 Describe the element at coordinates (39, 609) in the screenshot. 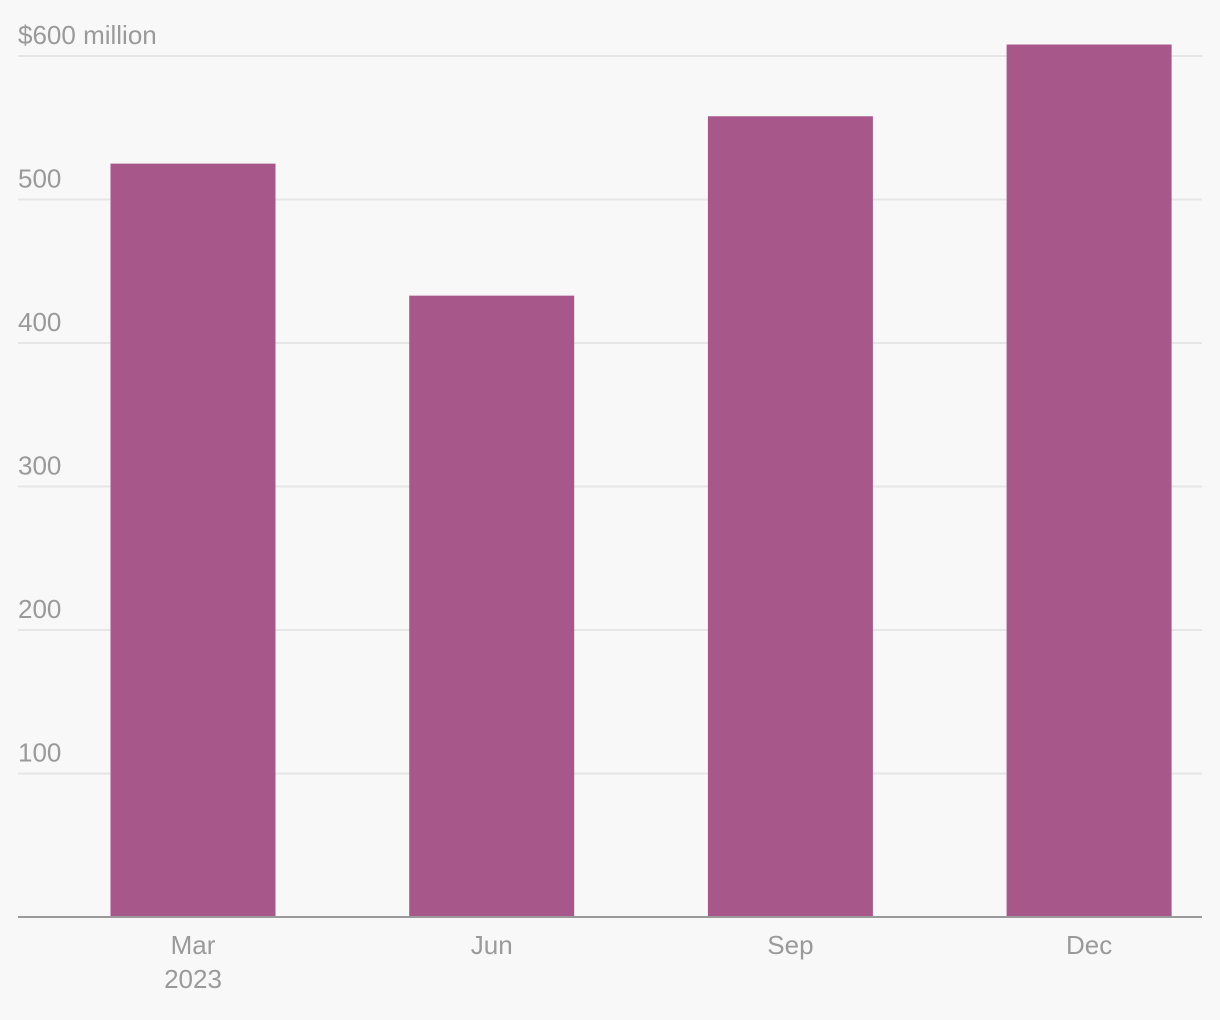

I see `y-tick-label: 200` at that location.